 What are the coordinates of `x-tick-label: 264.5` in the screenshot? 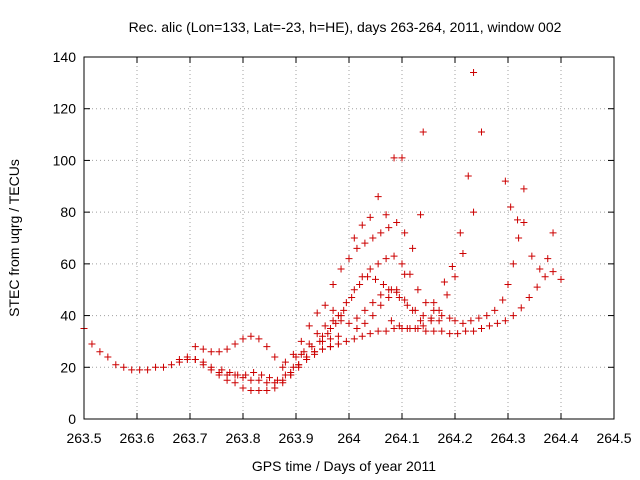 It's located at (613, 438).